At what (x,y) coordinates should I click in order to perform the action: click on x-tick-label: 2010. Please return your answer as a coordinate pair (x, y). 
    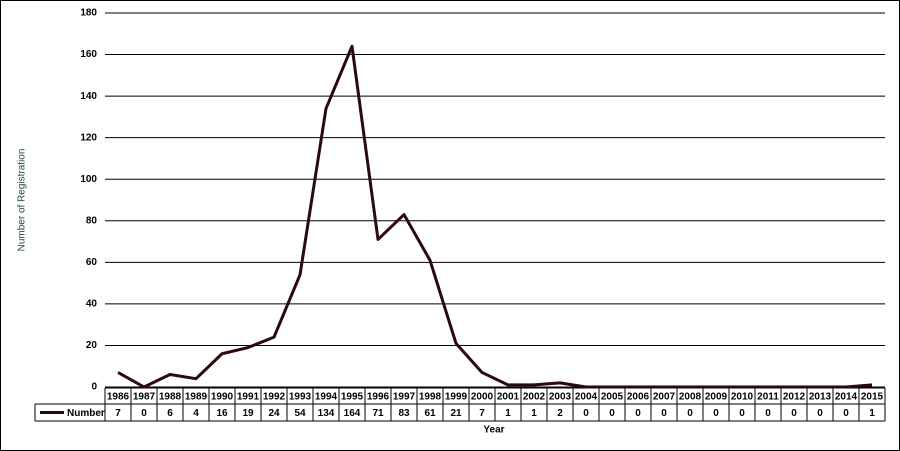
    Looking at the image, I should click on (742, 397).